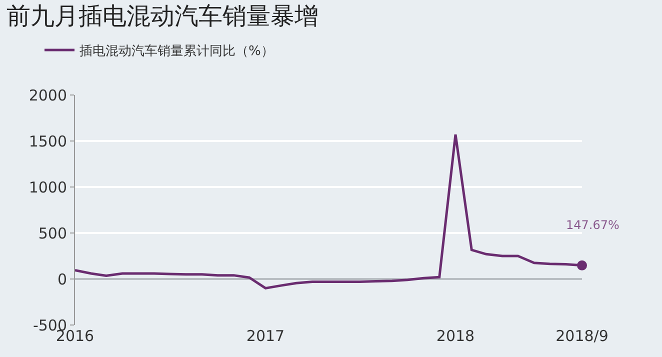 The width and height of the screenshot is (662, 357). I want to click on y-tick-label: 0, so click(62, 279).